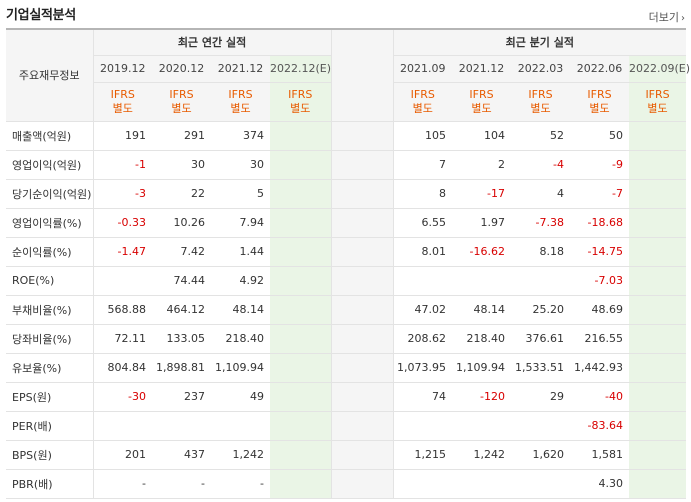 The width and height of the screenshot is (691, 502). What do you see at coordinates (600, 484) in the screenshot?
I see `quarter-value-cell: 4.30` at bounding box center [600, 484].